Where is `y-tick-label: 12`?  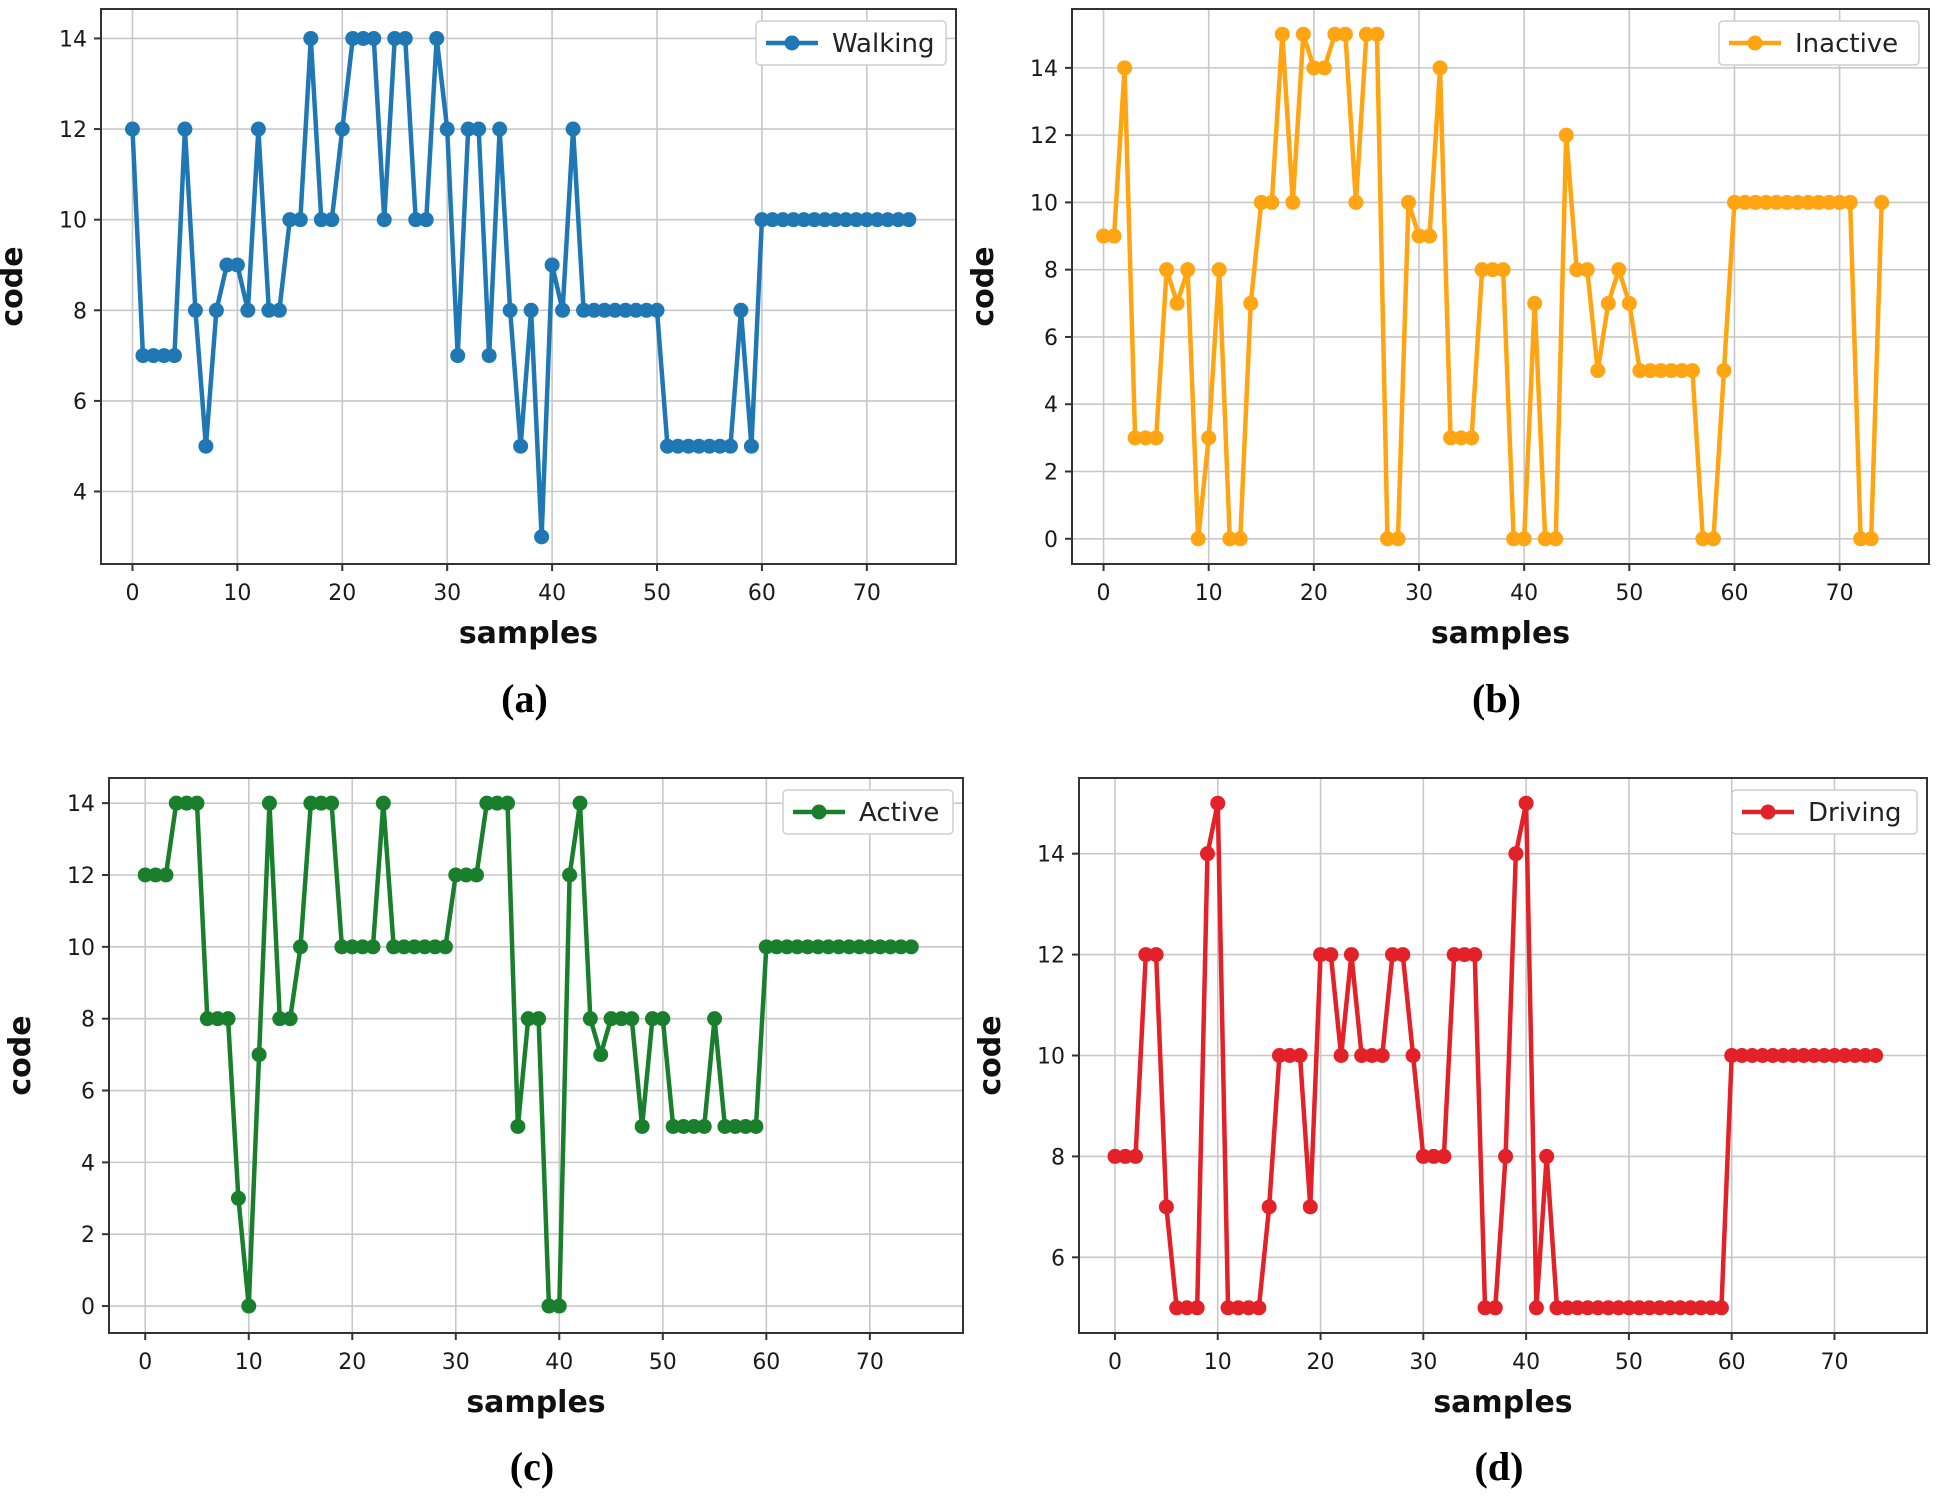 y-tick-label: 12 is located at coordinates (1051, 956).